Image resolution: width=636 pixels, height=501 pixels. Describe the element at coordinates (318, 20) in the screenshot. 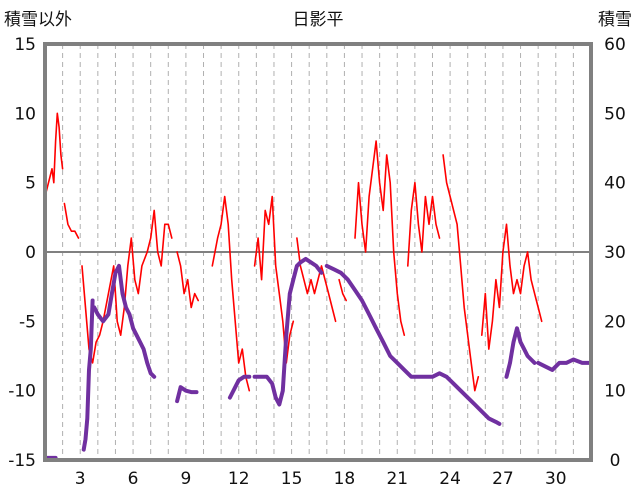

I see `chart-title: 日影平` at that location.